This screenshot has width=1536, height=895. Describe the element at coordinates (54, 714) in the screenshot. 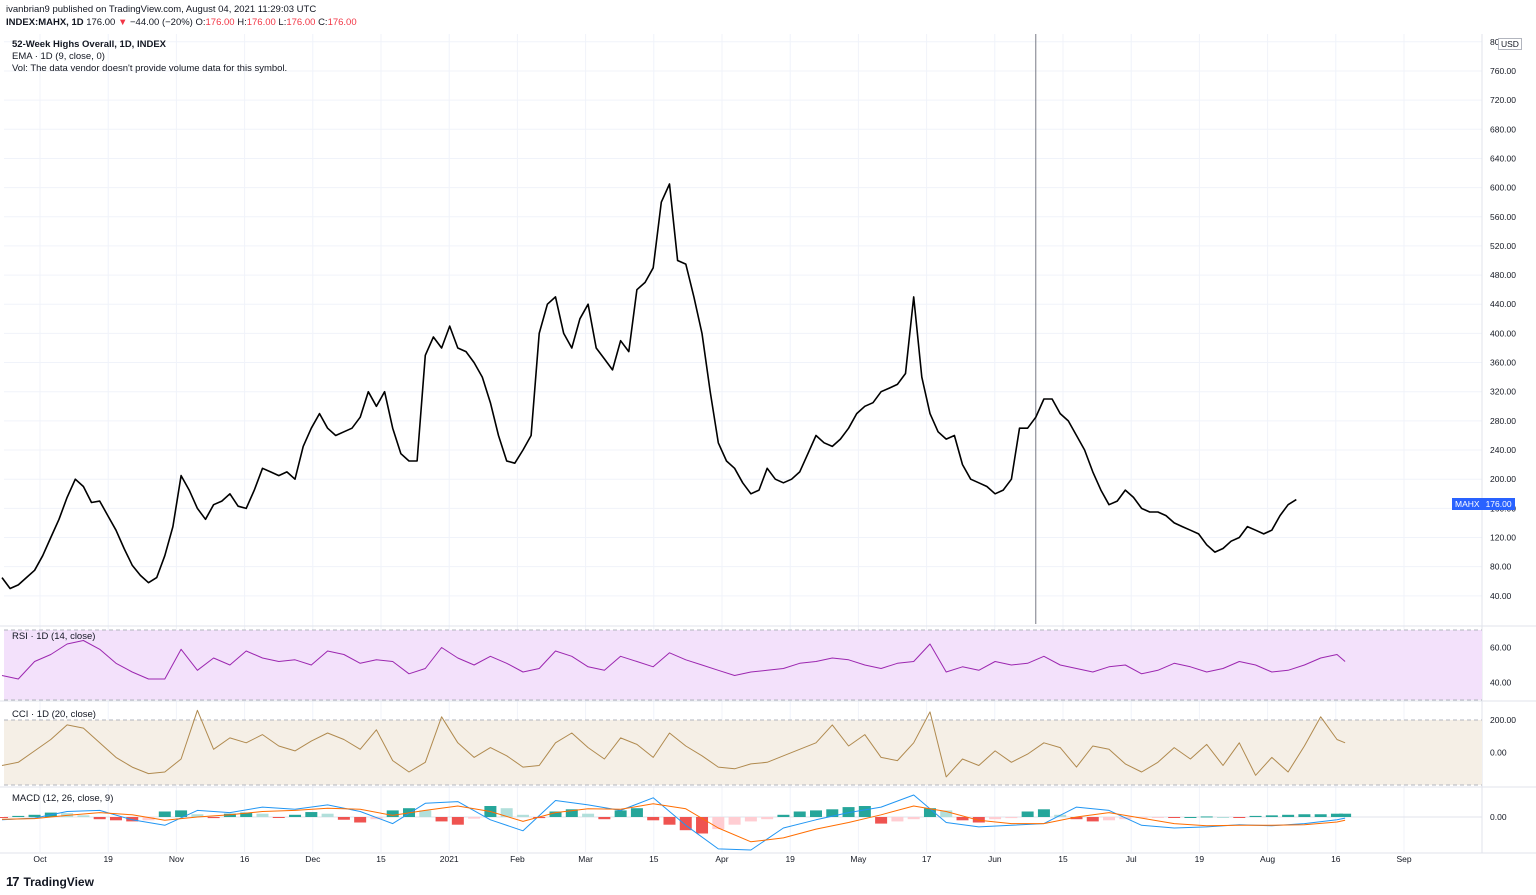

I see `cci-legend: CCI · 1D (20, close)` at that location.